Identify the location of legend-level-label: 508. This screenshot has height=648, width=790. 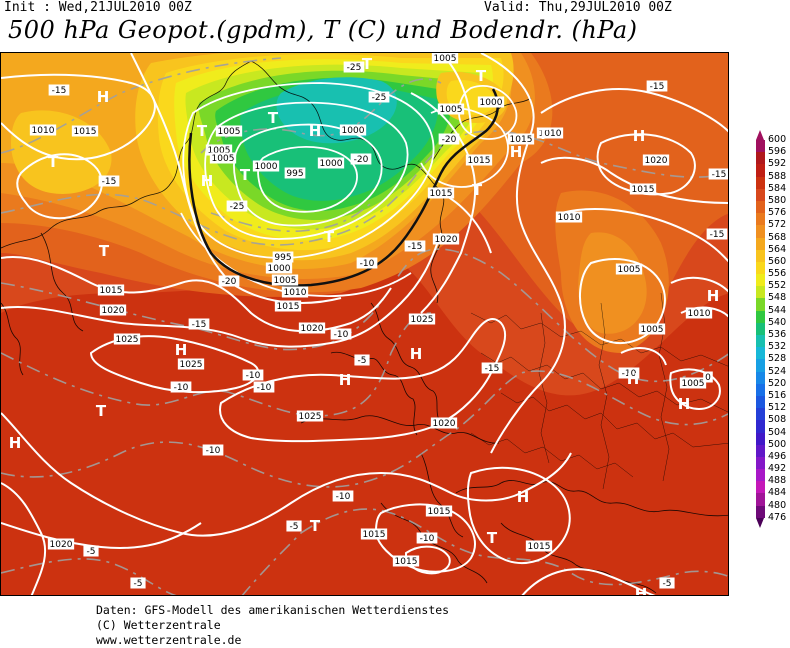
(777, 420).